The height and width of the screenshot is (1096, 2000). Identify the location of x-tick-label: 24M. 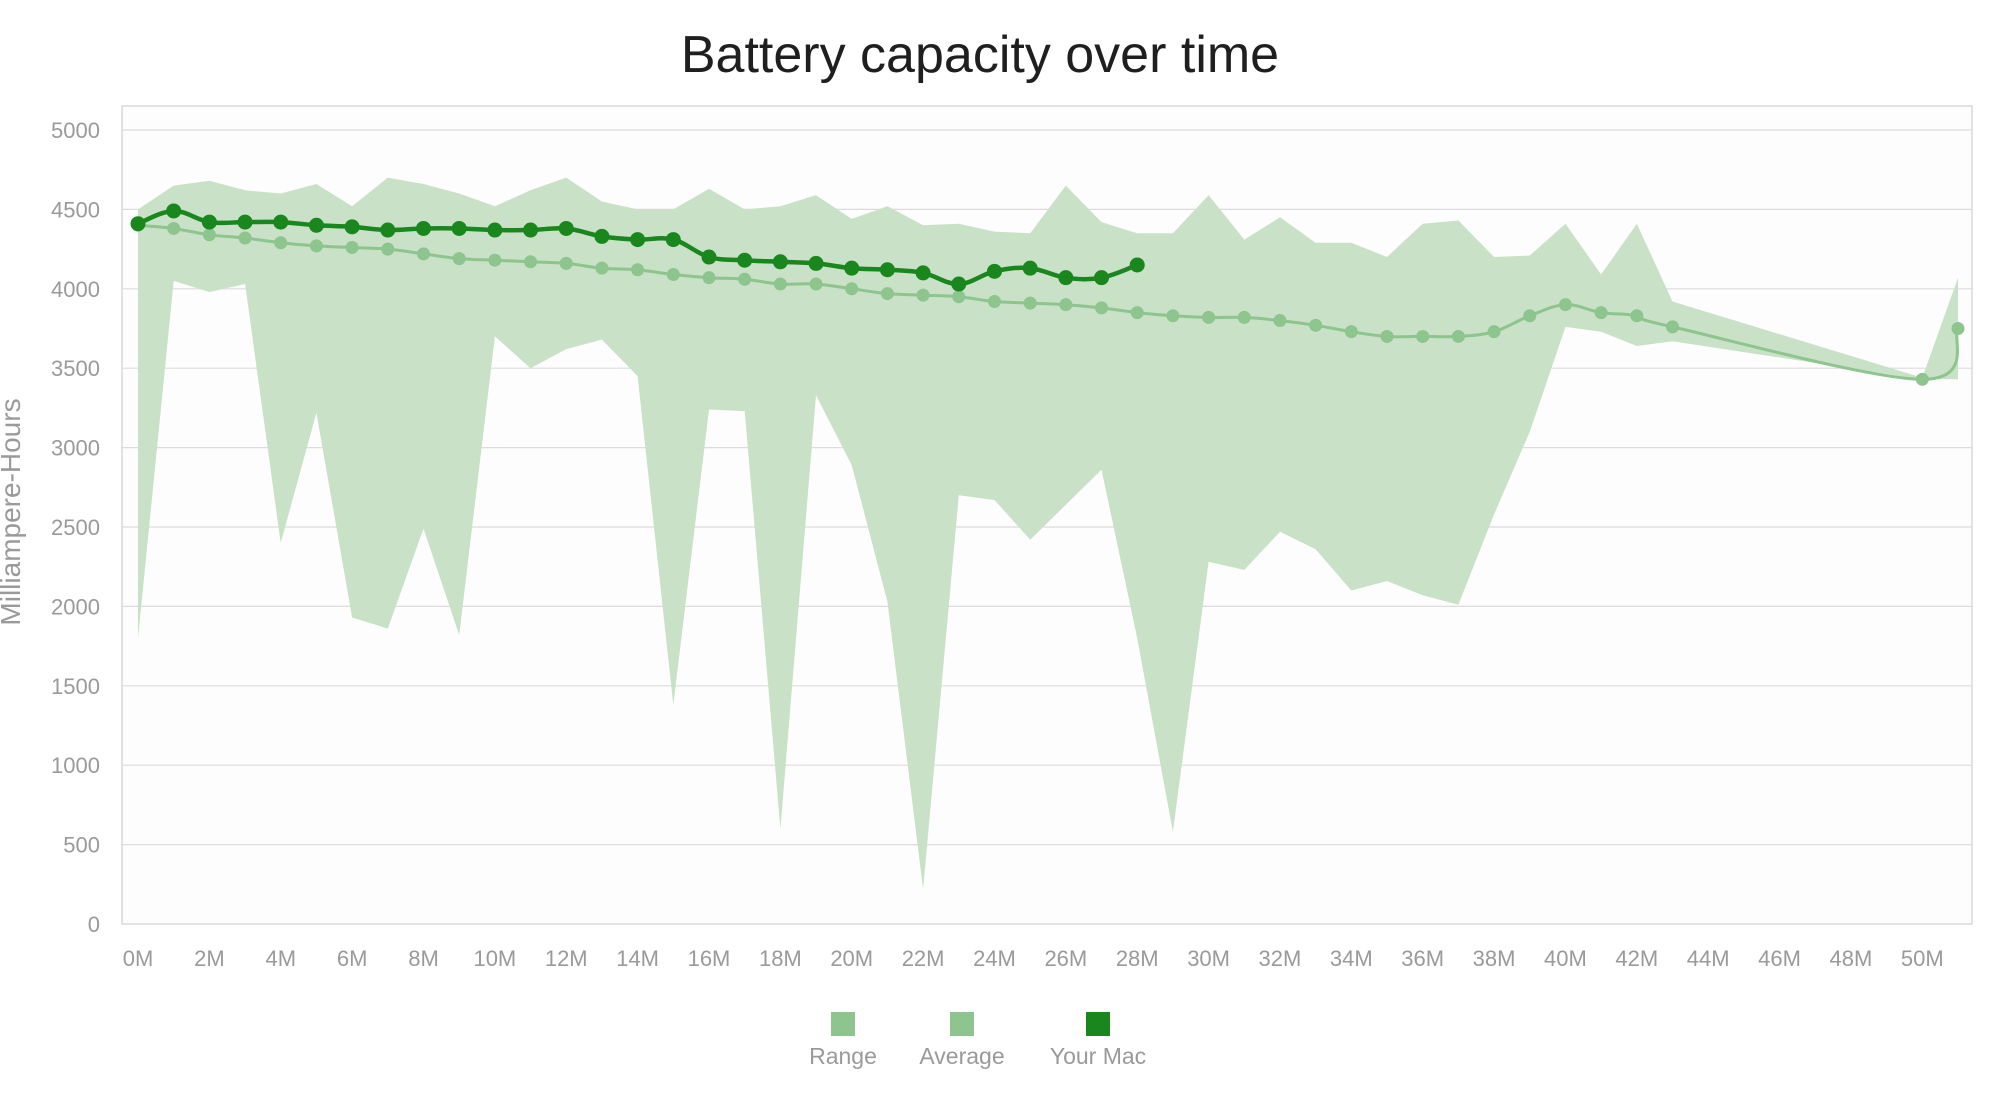
(994, 958).